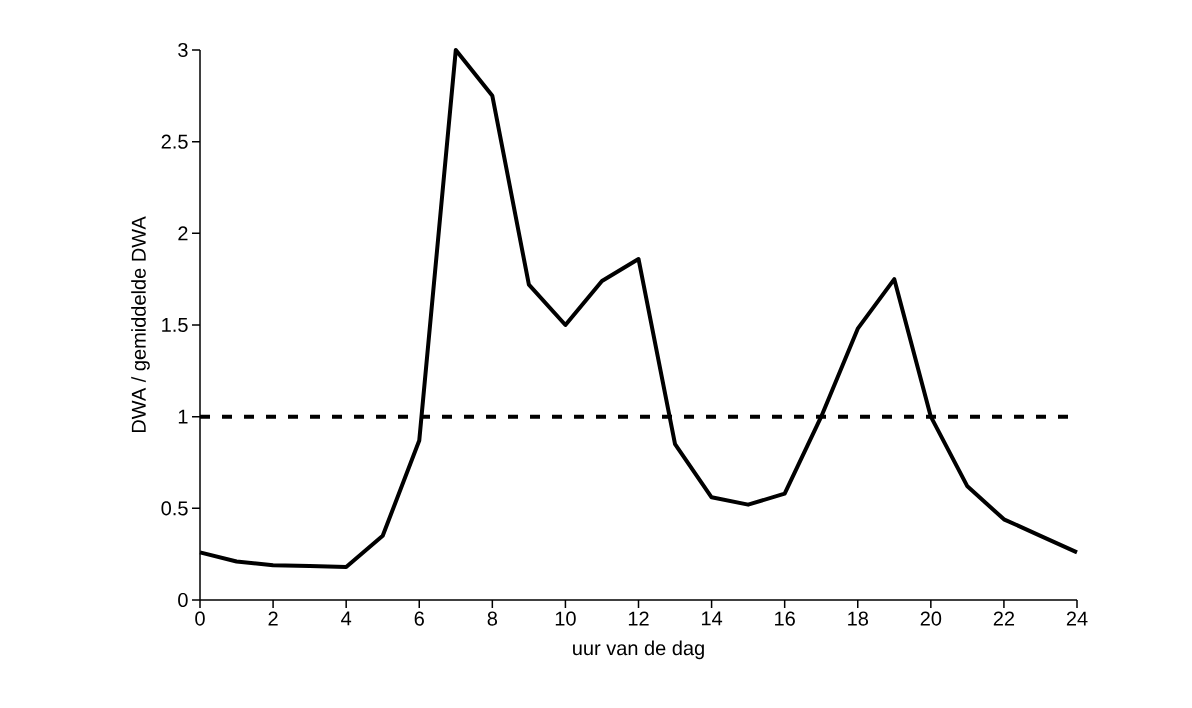 This screenshot has height=708, width=1192. What do you see at coordinates (183, 233) in the screenshot?
I see `y-tick-label: 2` at bounding box center [183, 233].